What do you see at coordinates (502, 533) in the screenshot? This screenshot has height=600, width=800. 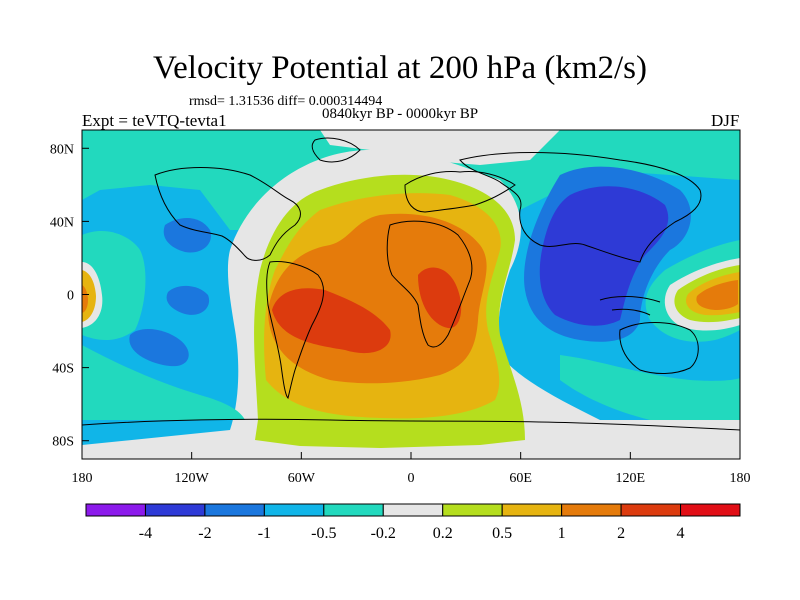 I see `colorbar-label: 0.5` at bounding box center [502, 533].